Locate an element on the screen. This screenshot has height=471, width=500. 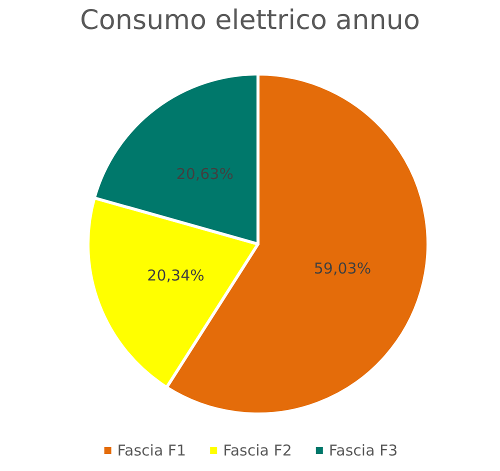
data-label: 20,34% is located at coordinates (175, 275).